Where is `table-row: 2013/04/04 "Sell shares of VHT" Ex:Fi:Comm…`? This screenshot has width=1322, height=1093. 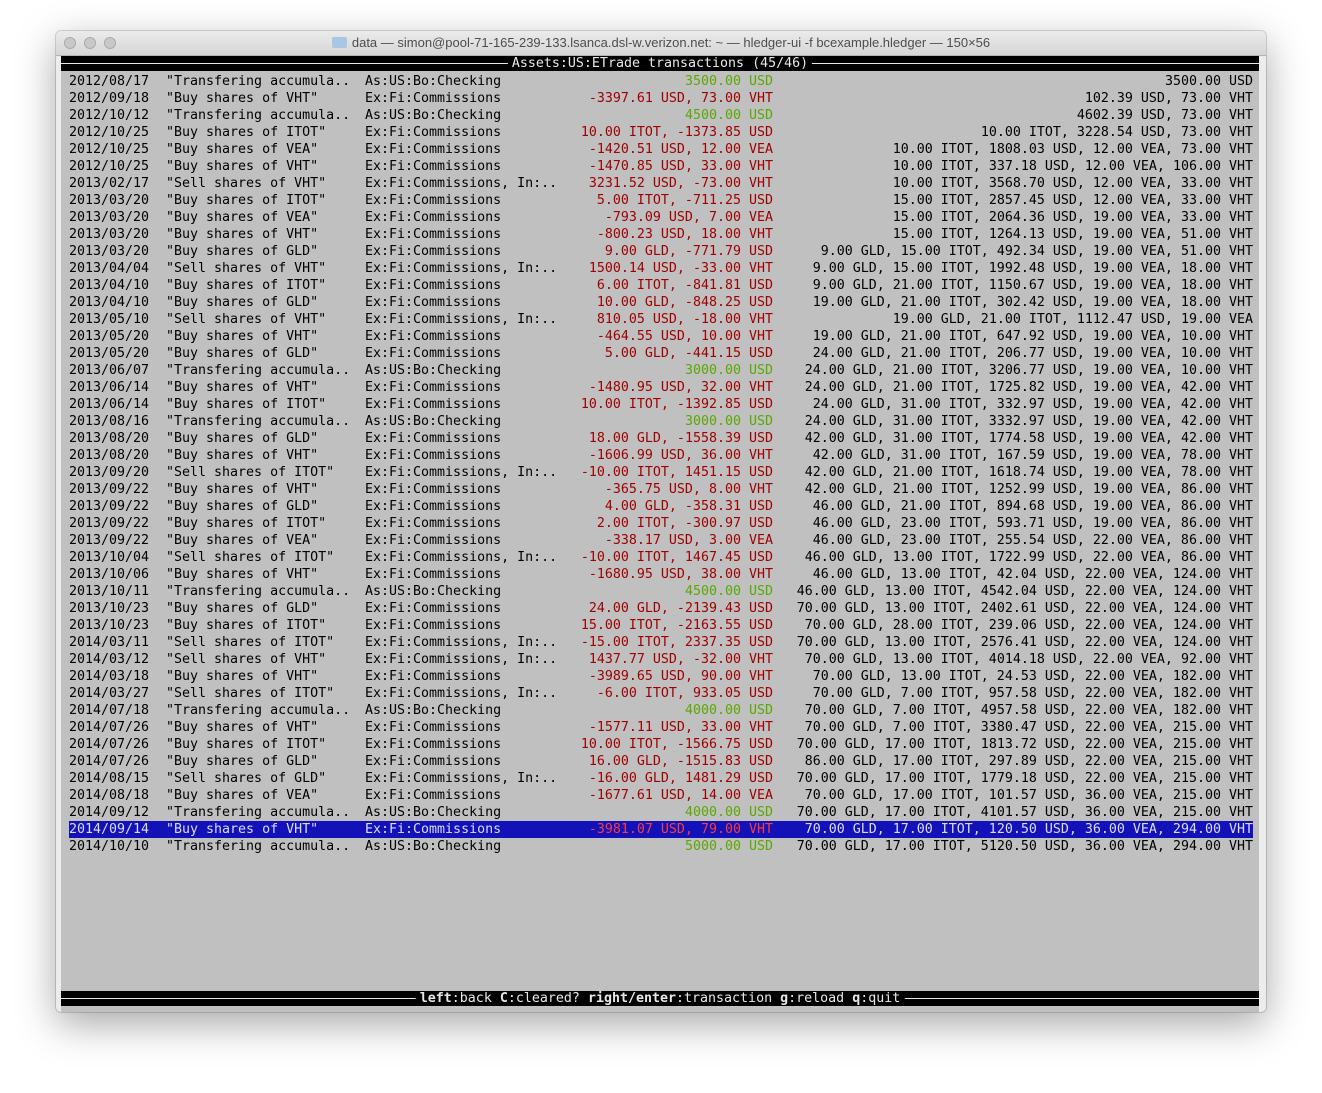 table-row: 2013/04/04 "Sell shares of VHT" Ex:Fi:Comm… is located at coordinates (661, 268).